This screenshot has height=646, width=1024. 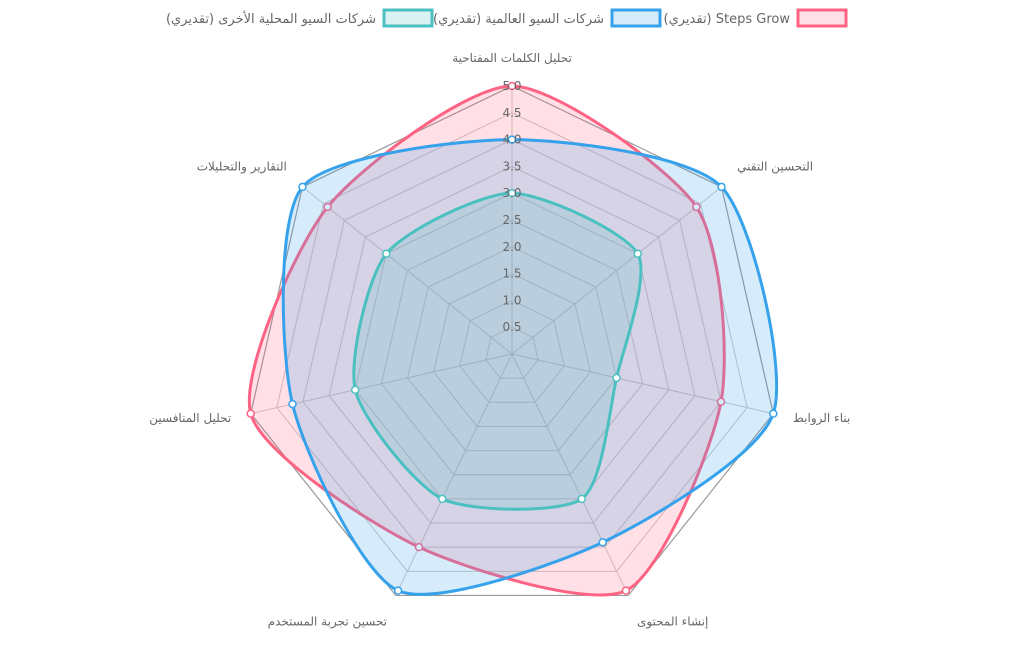 What do you see at coordinates (518, 19) in the screenshot?
I see `legend-label-1: شركات السيو العالمية (تقديري)` at bounding box center [518, 19].